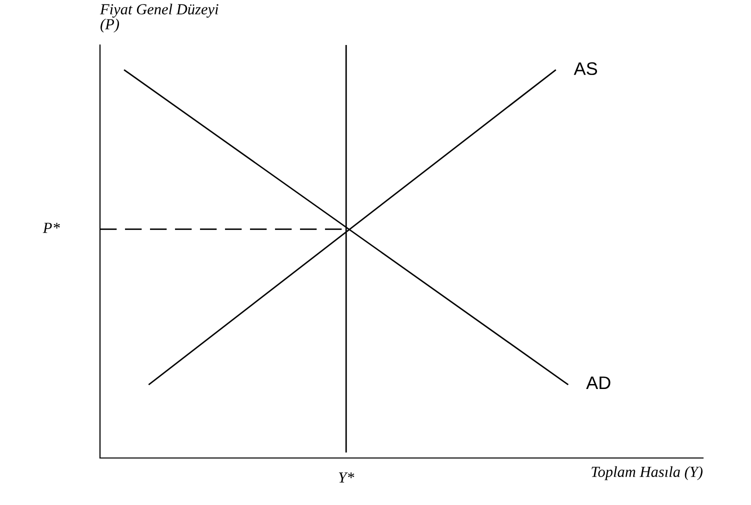 Image resolution: width=751 pixels, height=505 pixels. Describe the element at coordinates (346, 477) in the screenshot. I see `text: Y*` at that location.